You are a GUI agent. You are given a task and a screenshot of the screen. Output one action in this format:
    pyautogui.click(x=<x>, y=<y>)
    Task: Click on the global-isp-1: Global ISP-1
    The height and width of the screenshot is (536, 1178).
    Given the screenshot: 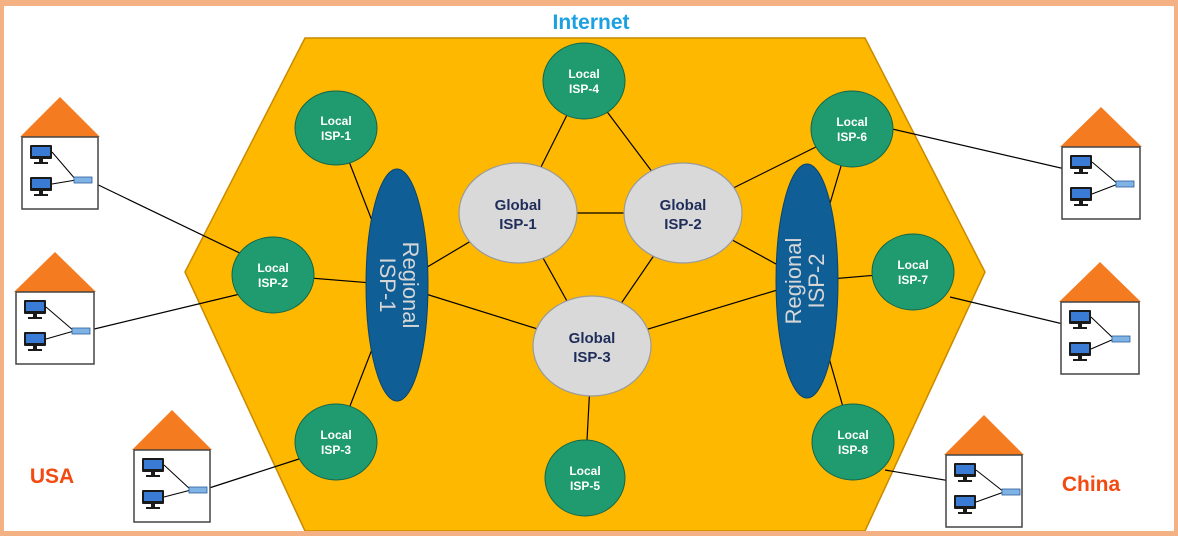 What is the action you would take?
    pyautogui.click(x=518, y=213)
    